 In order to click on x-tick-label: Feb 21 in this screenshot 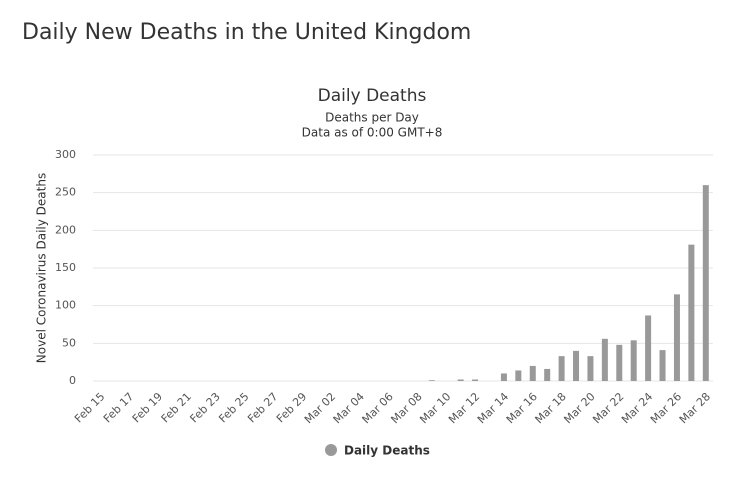, I will do `click(176, 407)`.